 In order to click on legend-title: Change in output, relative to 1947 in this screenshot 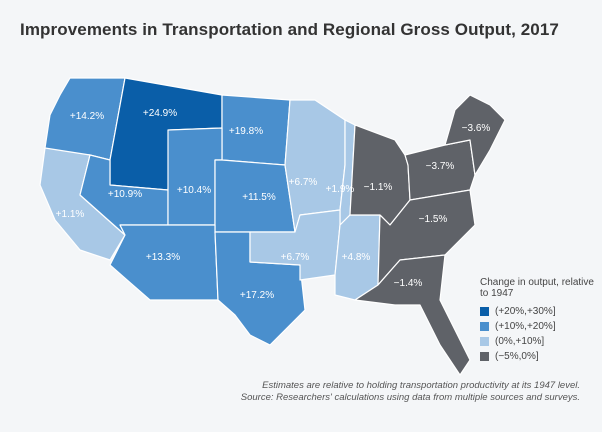, I will do `click(537, 288)`.